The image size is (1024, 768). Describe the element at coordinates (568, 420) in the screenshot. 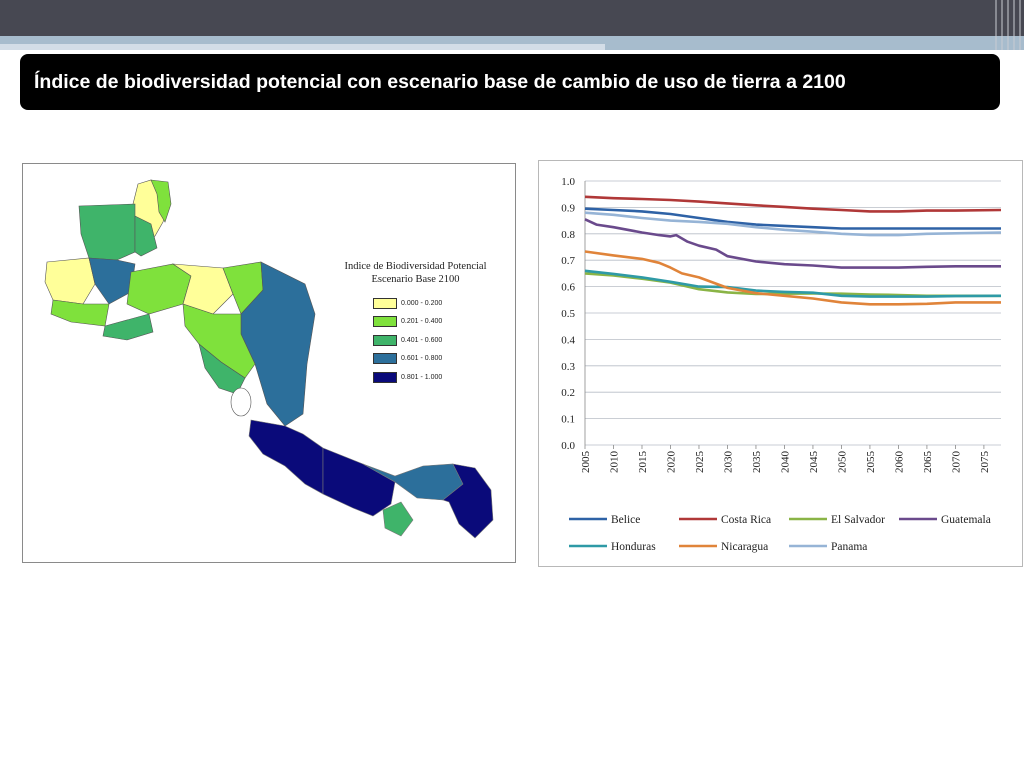

I see `y-tick-label: 0.1` at that location.